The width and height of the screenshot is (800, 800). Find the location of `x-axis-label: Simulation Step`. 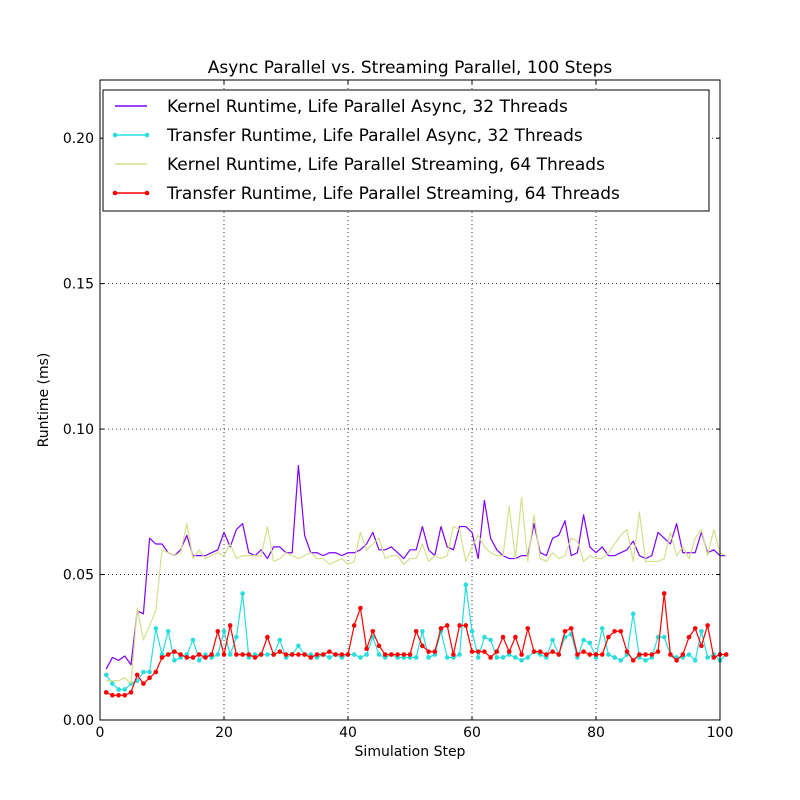

x-axis-label: Simulation Step is located at coordinates (410, 752).